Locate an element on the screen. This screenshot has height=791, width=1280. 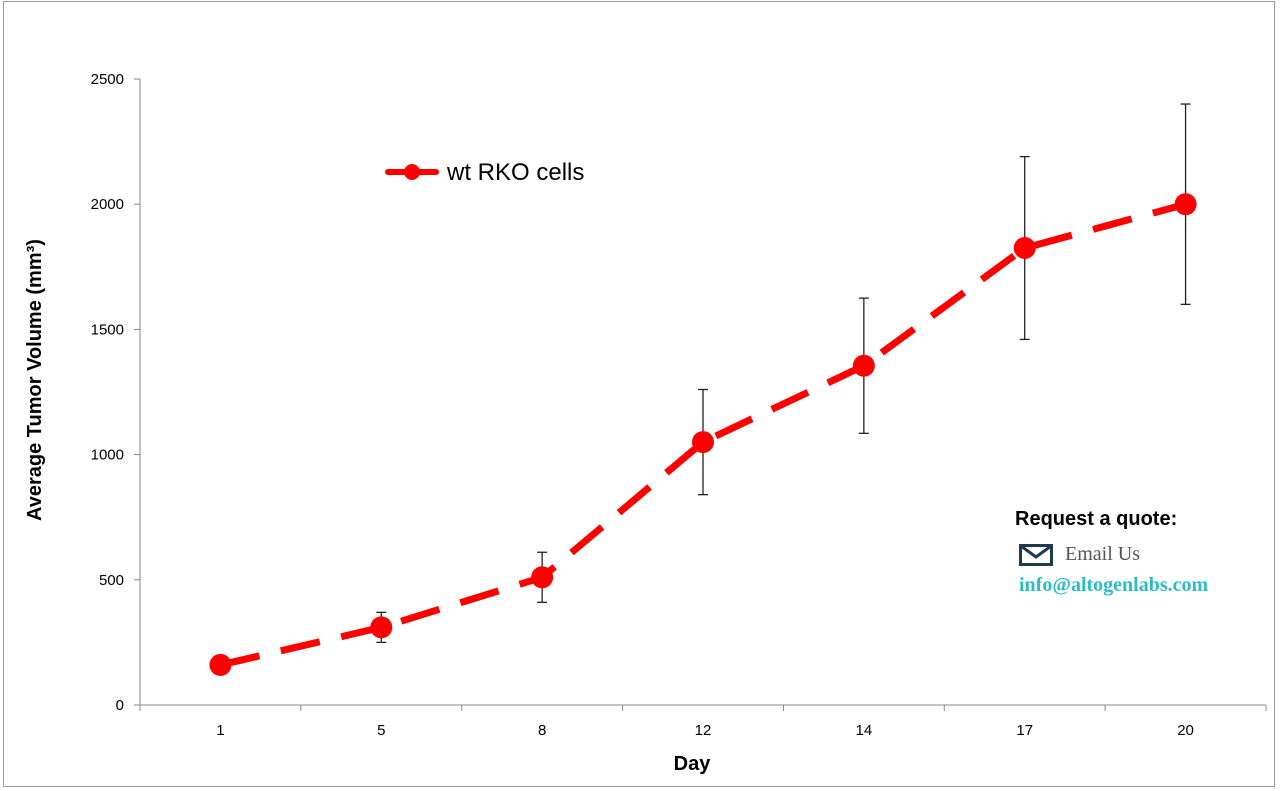
email-us-label: Email Us is located at coordinates (1102, 554).